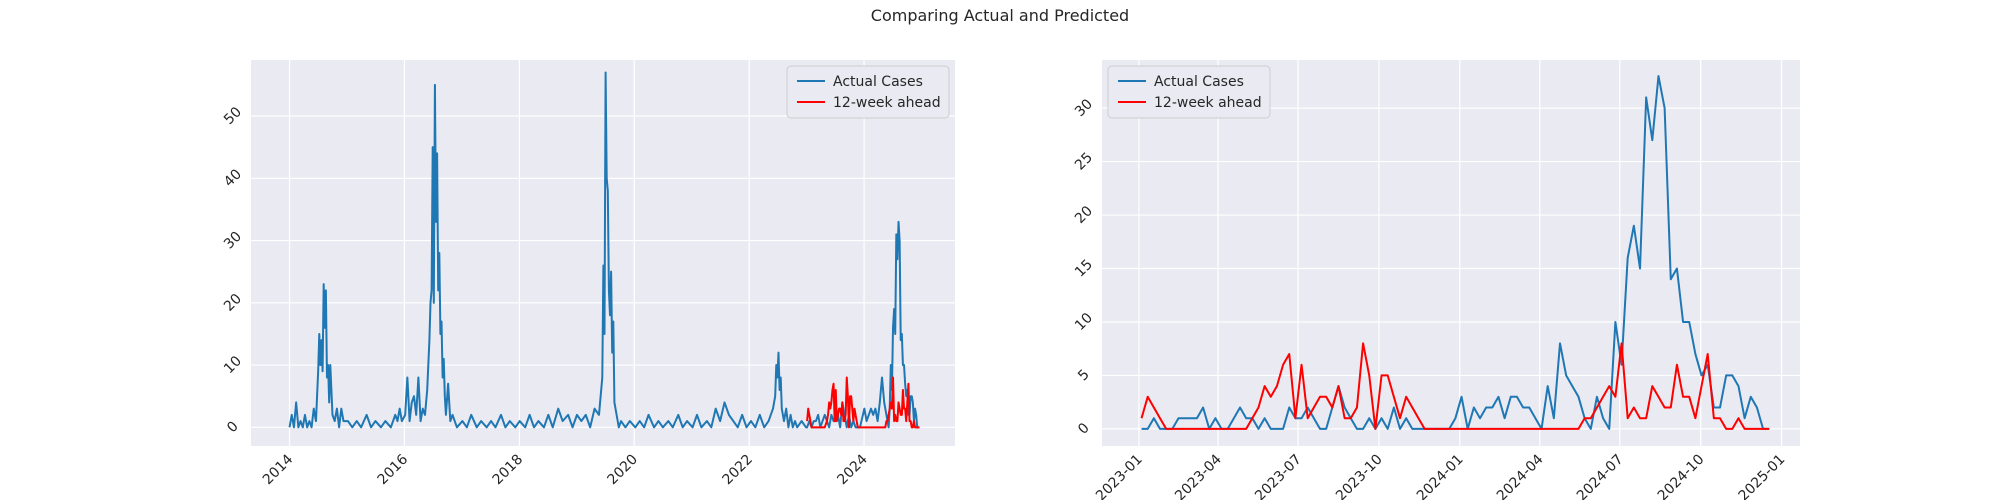 The image size is (2000, 500). Describe the element at coordinates (1119, 476) in the screenshot. I see `x-tick-label: 2023-01` at that location.